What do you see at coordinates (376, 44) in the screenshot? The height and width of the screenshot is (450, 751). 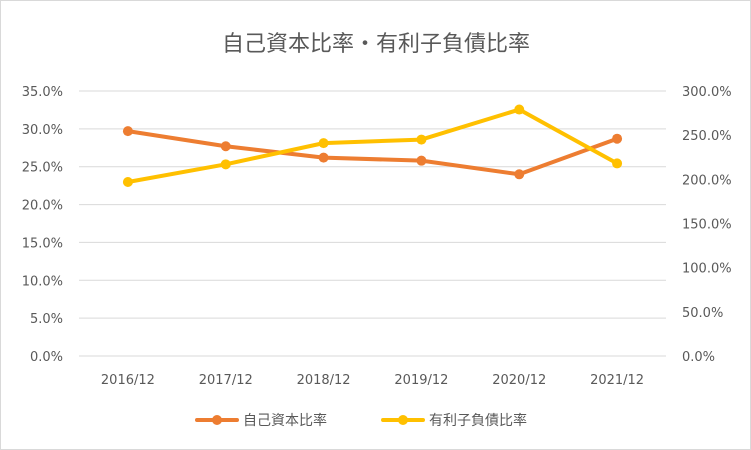 I see `chart-title: 自己資本比率・有利子負債比率` at bounding box center [376, 44].